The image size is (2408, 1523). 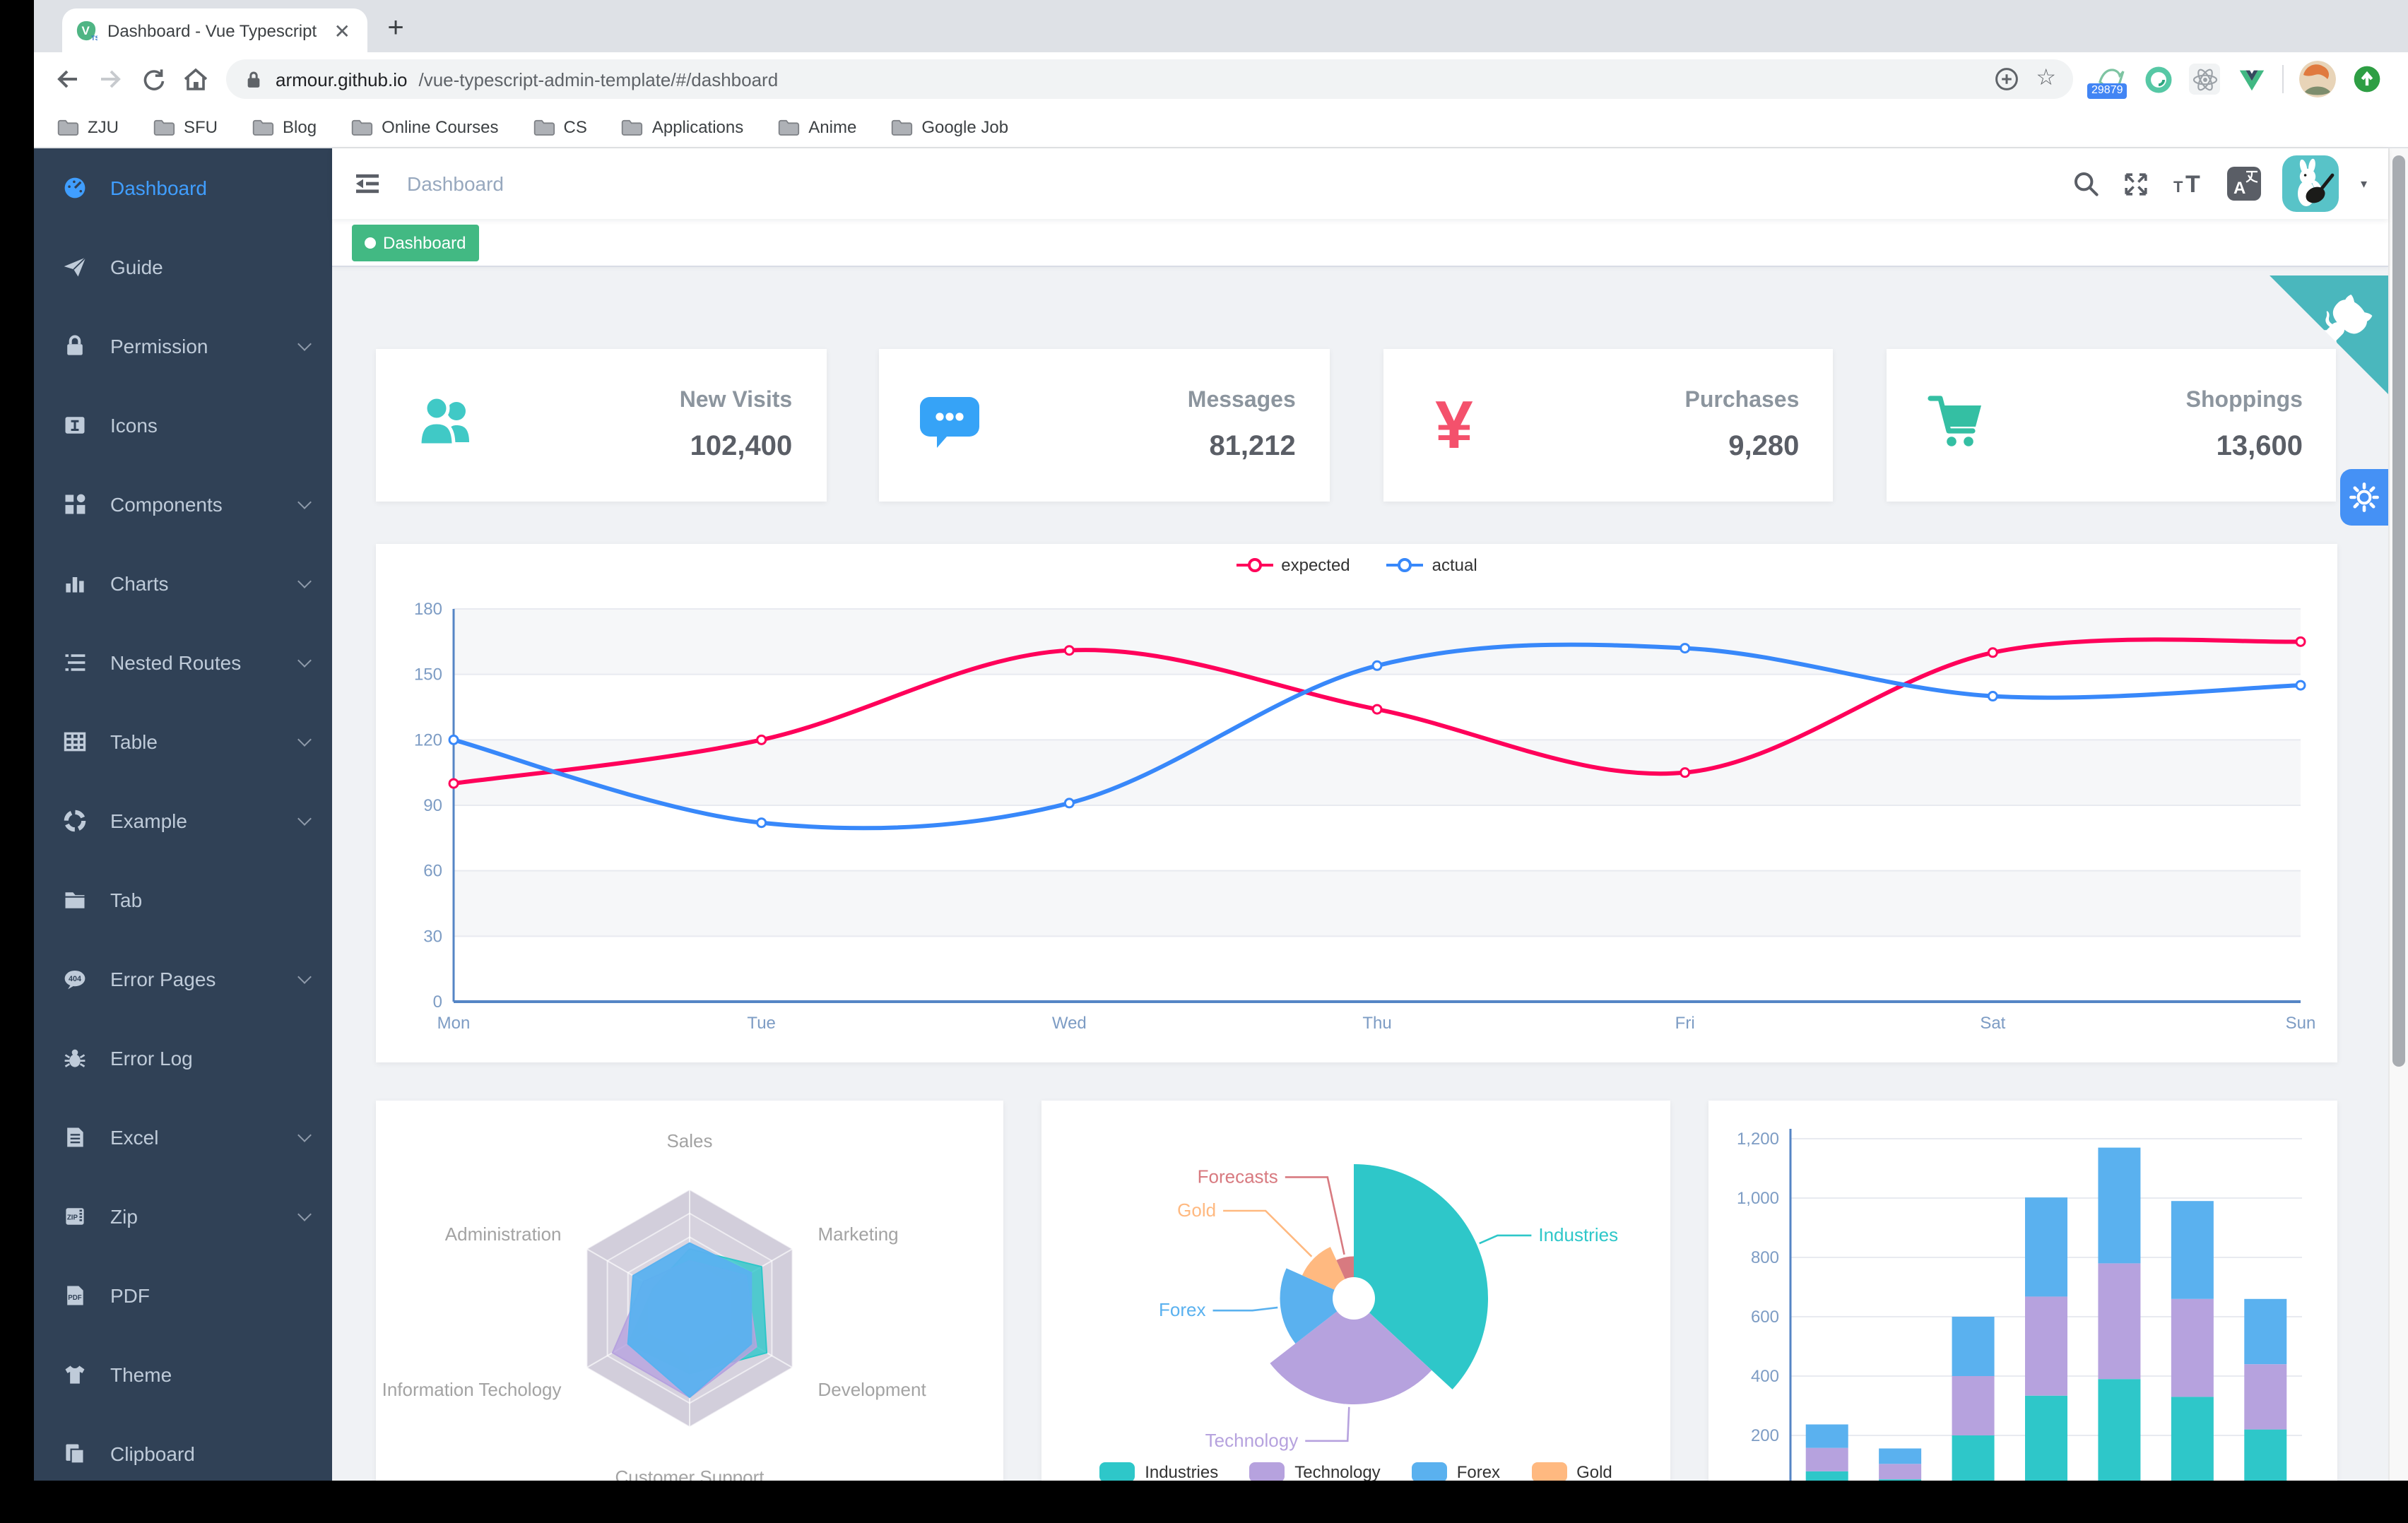 What do you see at coordinates (761, 1023) in the screenshot?
I see `svg-text: Tue` at bounding box center [761, 1023].